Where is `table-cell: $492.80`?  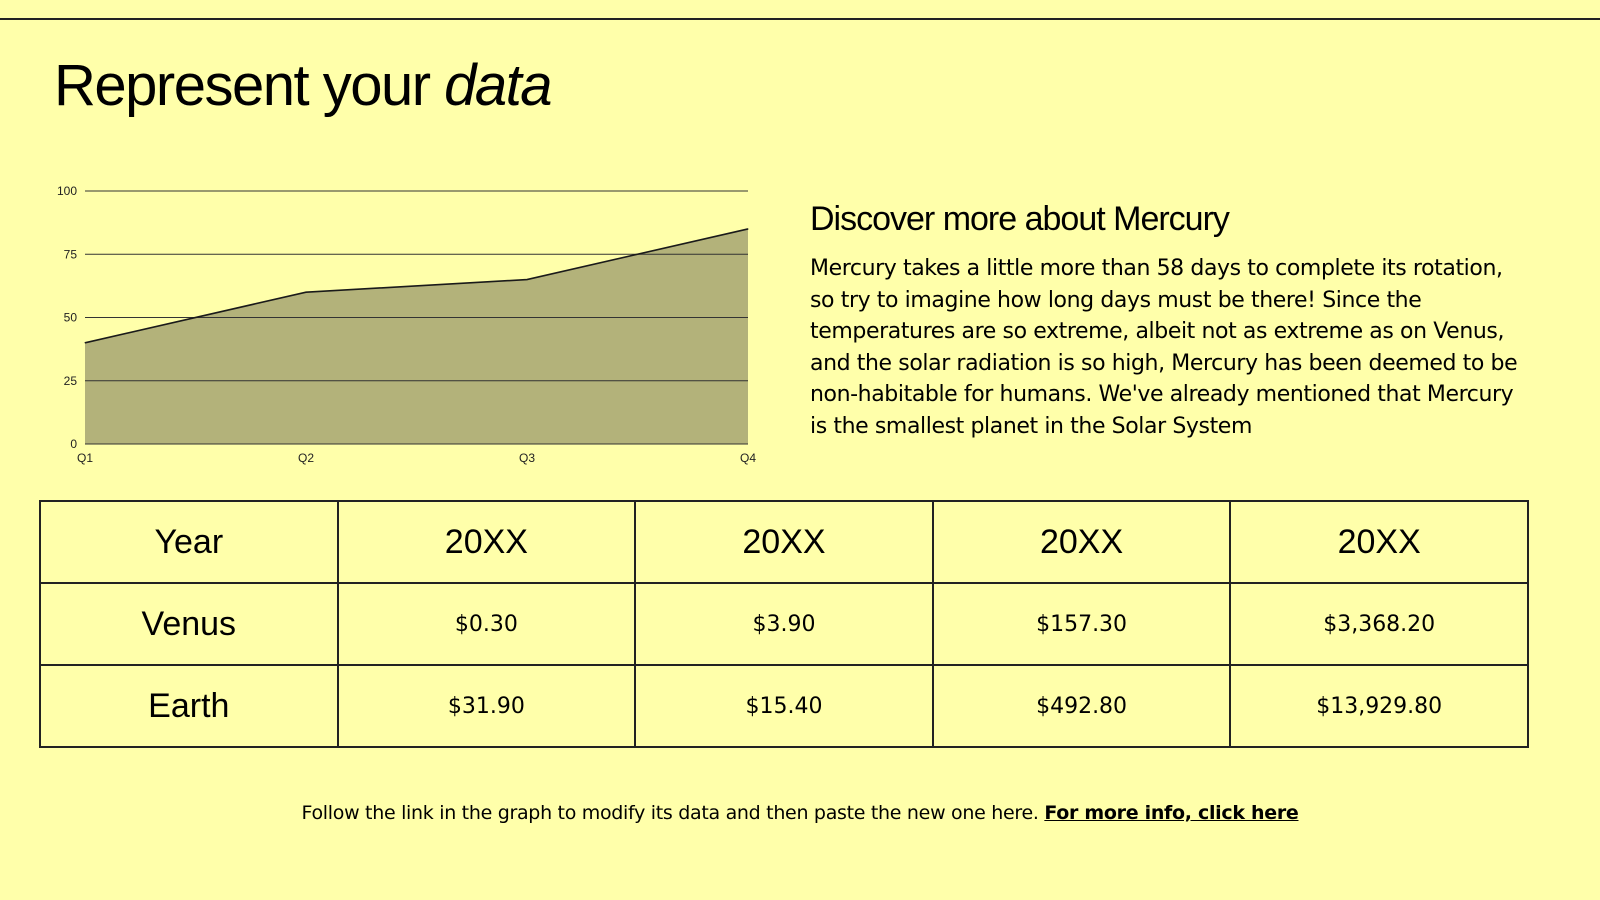
table-cell: $492.80 is located at coordinates (1081, 706).